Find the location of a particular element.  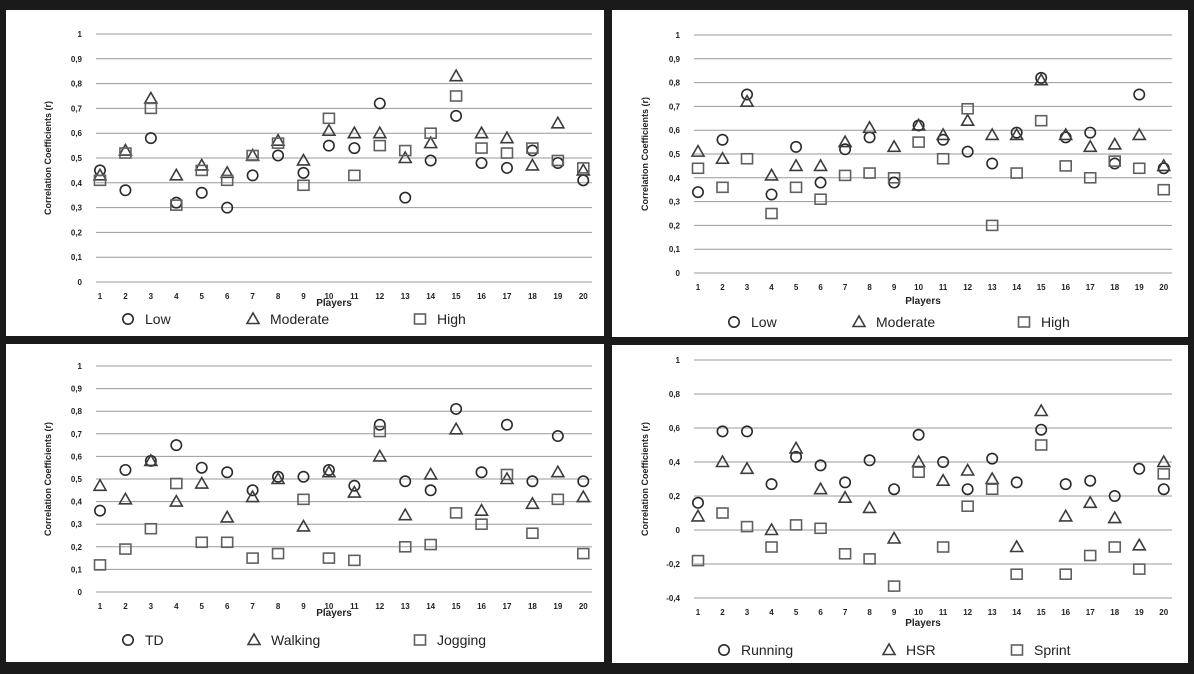

x-tick-label: 4 is located at coordinates (176, 296).